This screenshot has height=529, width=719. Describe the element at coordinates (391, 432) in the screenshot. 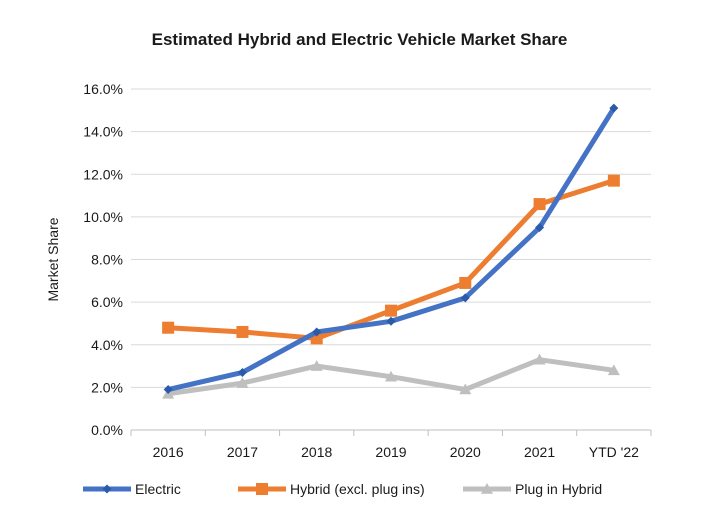

I see `axes` at that location.